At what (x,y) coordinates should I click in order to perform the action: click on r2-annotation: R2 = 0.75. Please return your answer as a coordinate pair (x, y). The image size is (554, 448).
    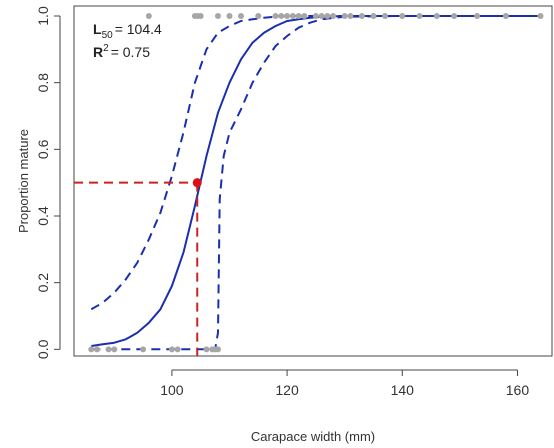
    Looking at the image, I should click on (121, 51).